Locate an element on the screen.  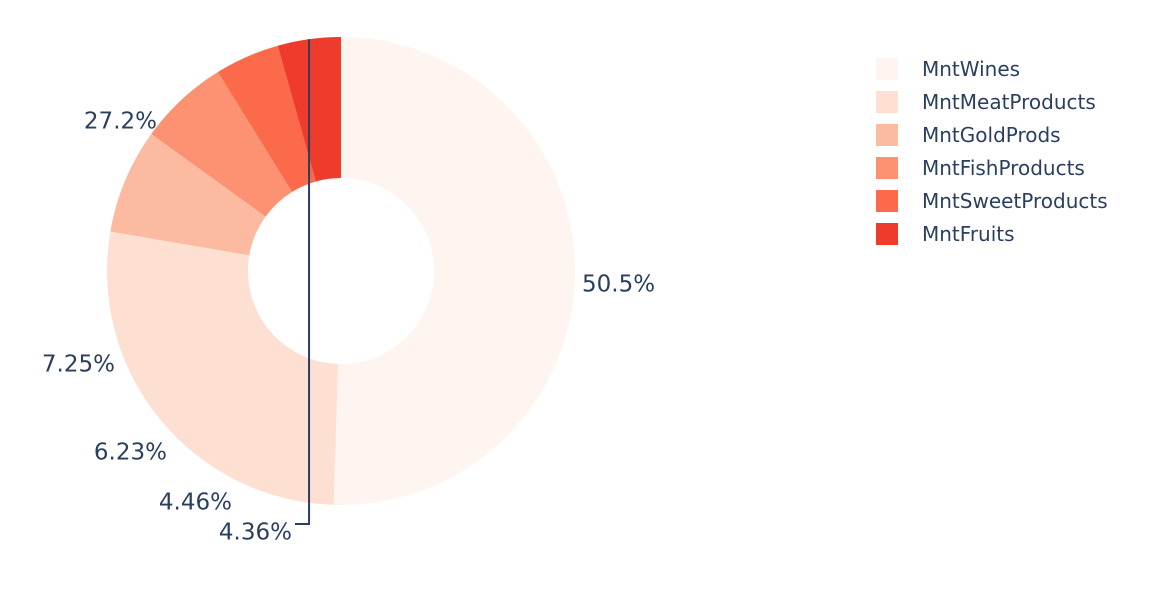
legend-item-mnt-sweet-products: MntSweetProducts is located at coordinates (992, 200).